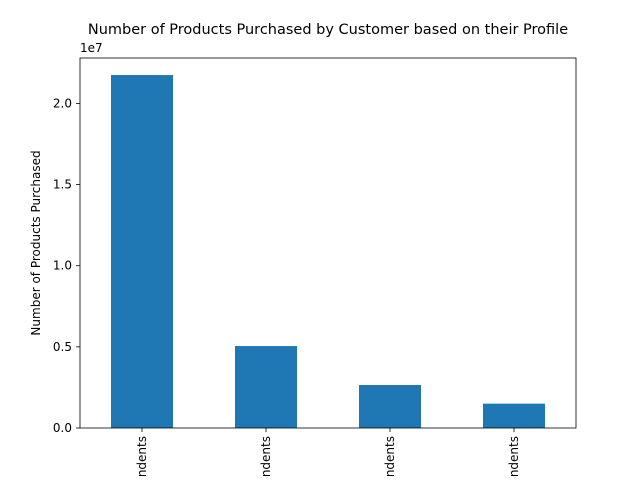 This screenshot has width=640, height=480. I want to click on y-tick-label: 2.0, so click(62, 103).